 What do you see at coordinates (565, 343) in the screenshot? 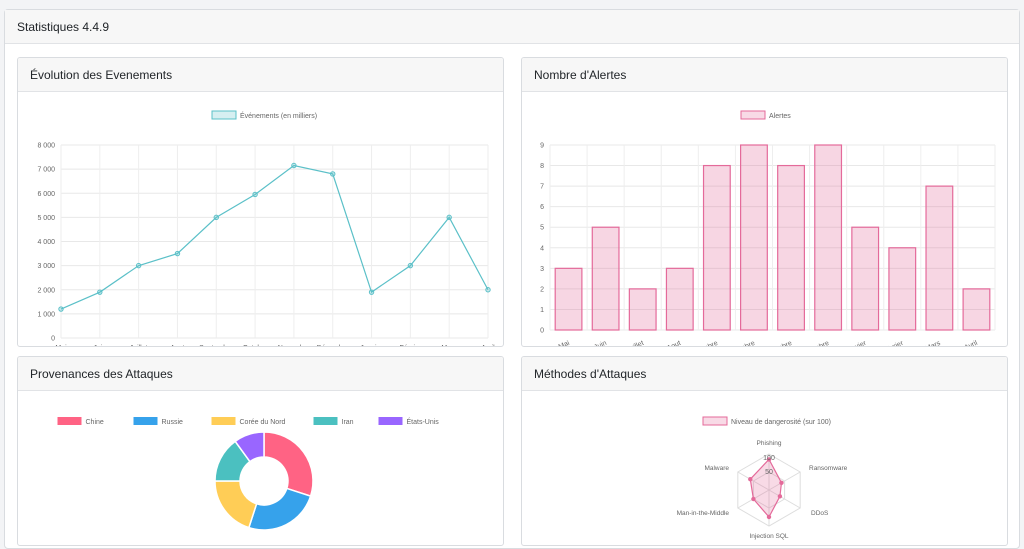
I see `alerts-xtick: Mai` at bounding box center [565, 343].